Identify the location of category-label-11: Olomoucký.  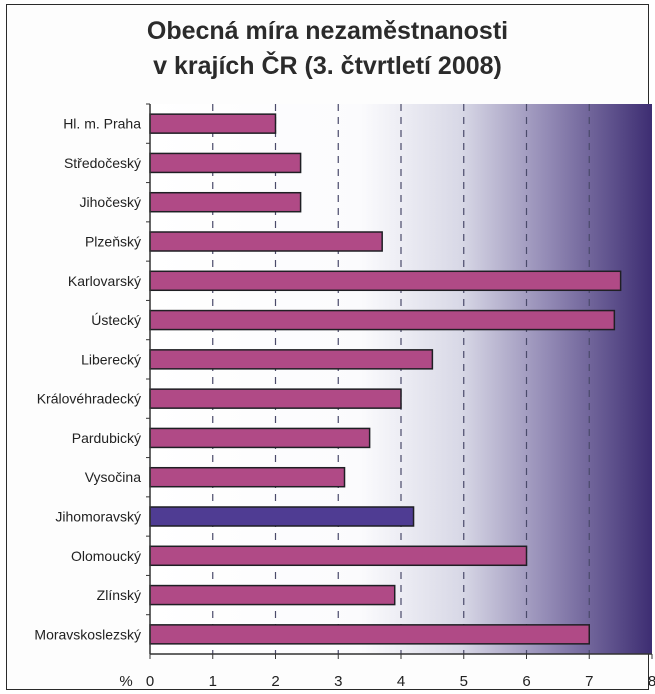
(106, 556).